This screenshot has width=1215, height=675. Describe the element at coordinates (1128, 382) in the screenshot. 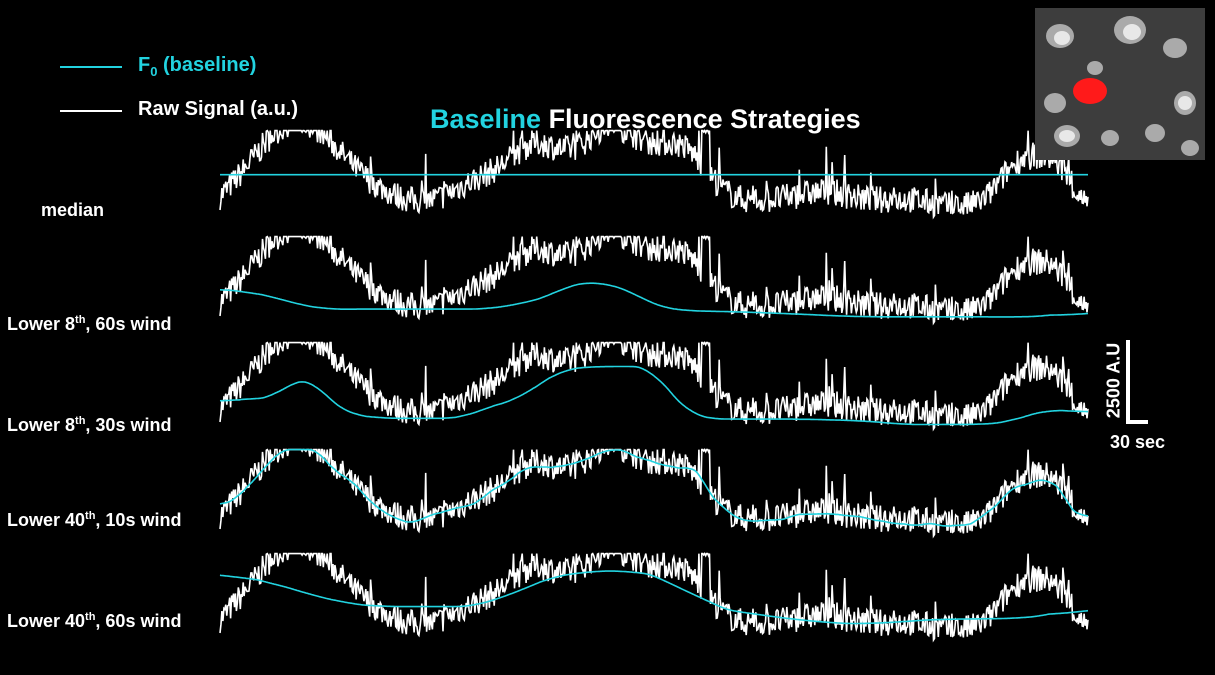

I see `scale-bar-vertical` at that location.